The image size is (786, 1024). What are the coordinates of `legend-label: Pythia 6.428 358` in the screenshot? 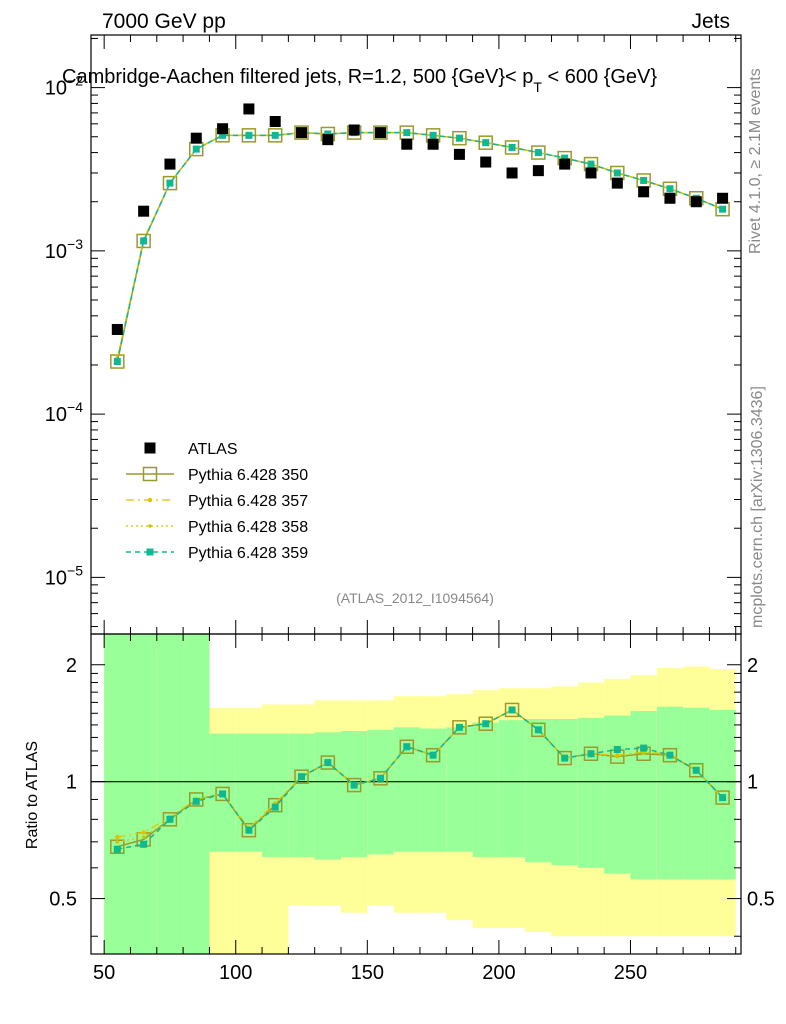 It's located at (248, 527).